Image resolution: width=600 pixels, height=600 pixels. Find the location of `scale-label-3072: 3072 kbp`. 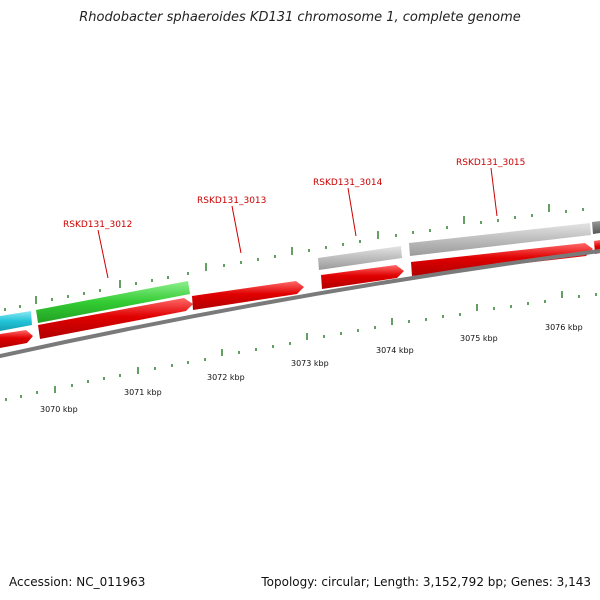

scale-label-3072: 3072 kbp is located at coordinates (226, 377).